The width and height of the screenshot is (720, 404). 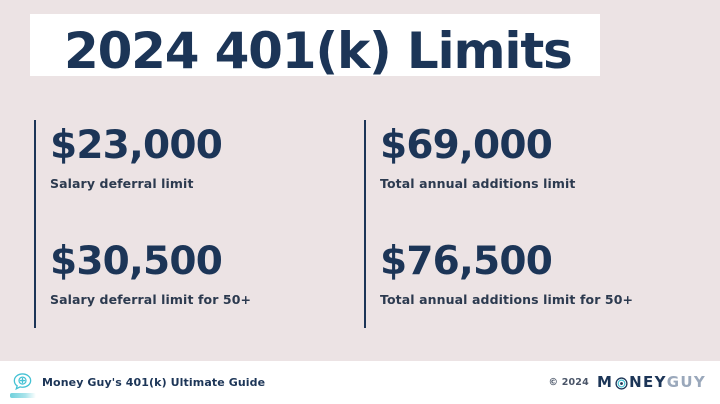 I want to click on footer-guide-label: Money Guy's 401(k) Ultimate Guide, so click(x=154, y=382).